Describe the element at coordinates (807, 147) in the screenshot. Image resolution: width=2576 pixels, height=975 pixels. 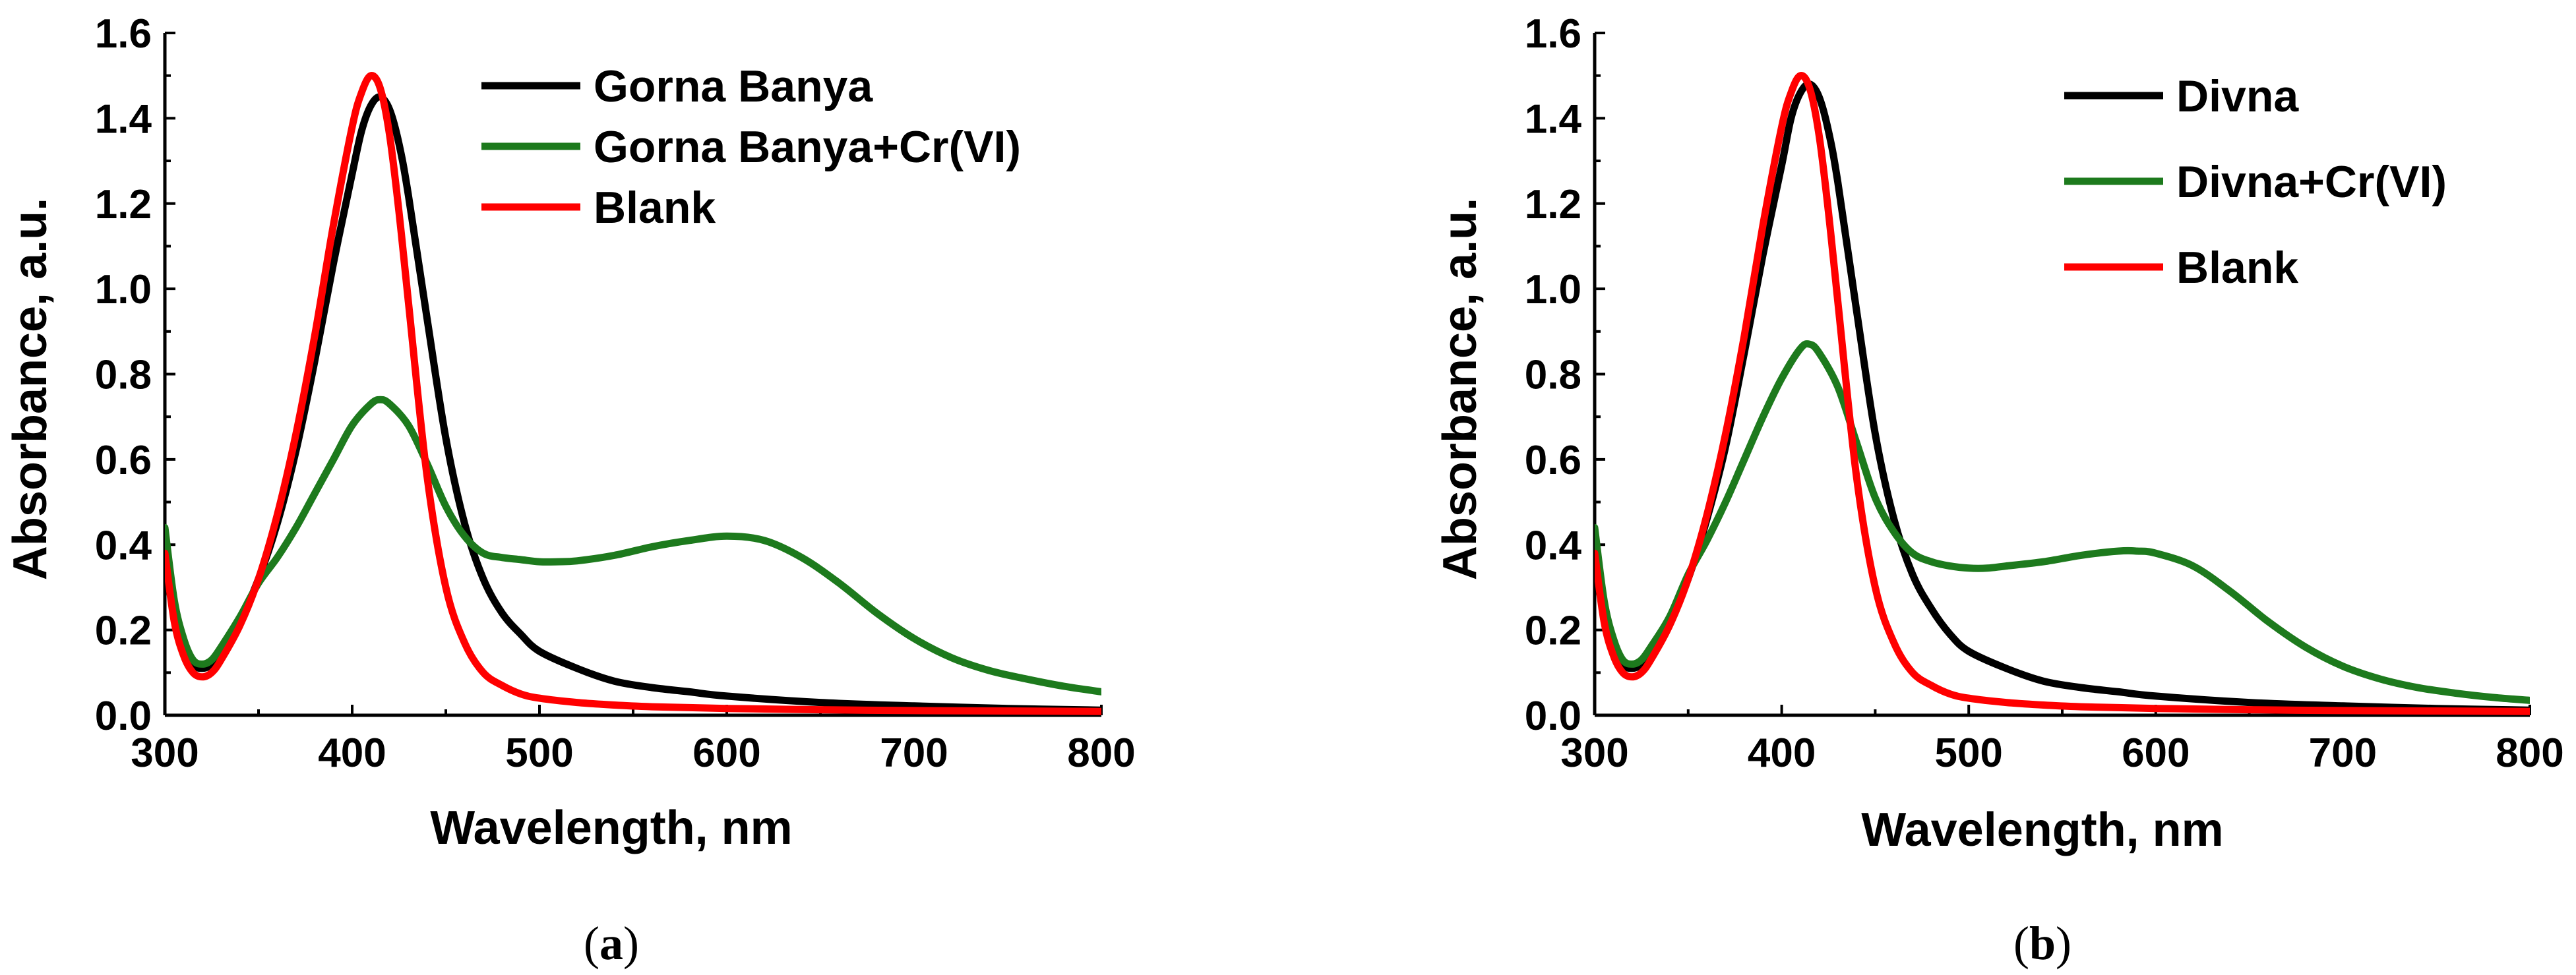
I see `legend-label: Gorna Banya+Cr(VI)` at that location.